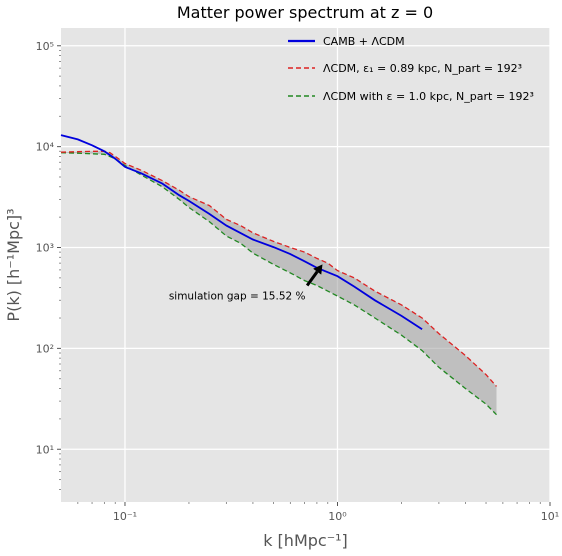  Describe the element at coordinates (45, 449) in the screenshot. I see `y-tick-label: 10¹` at that location.